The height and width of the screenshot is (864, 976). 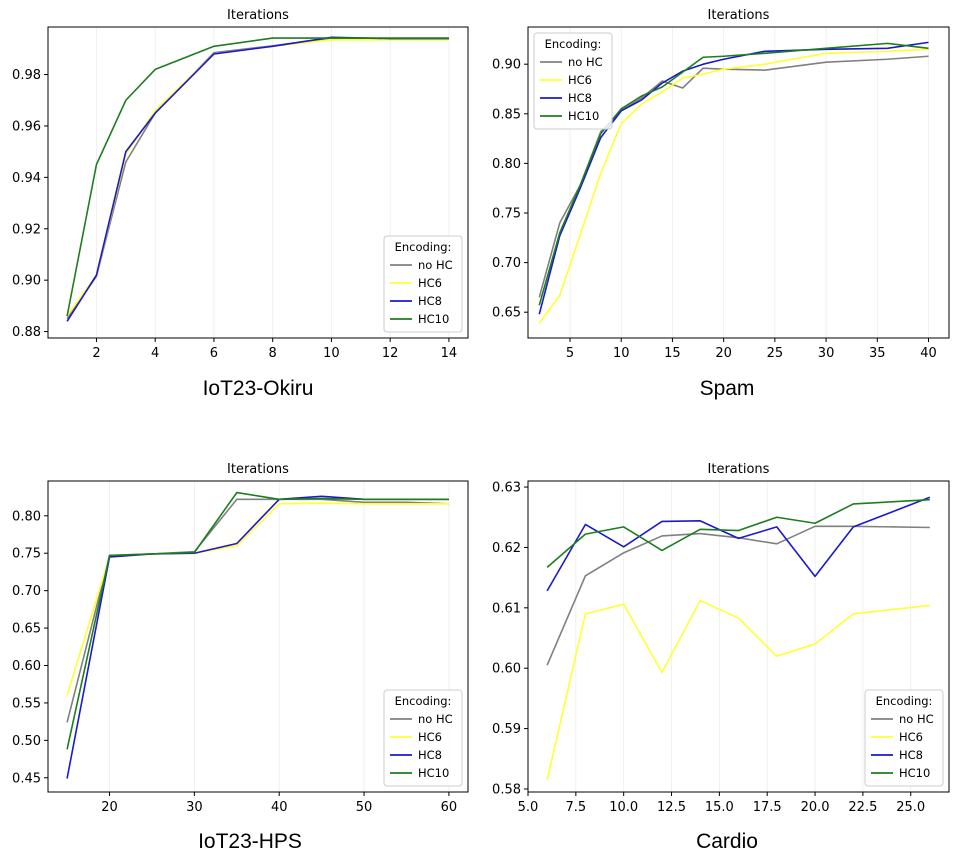 What do you see at coordinates (506, 608) in the screenshot?
I see `y-tick-label: 0.61` at bounding box center [506, 608].